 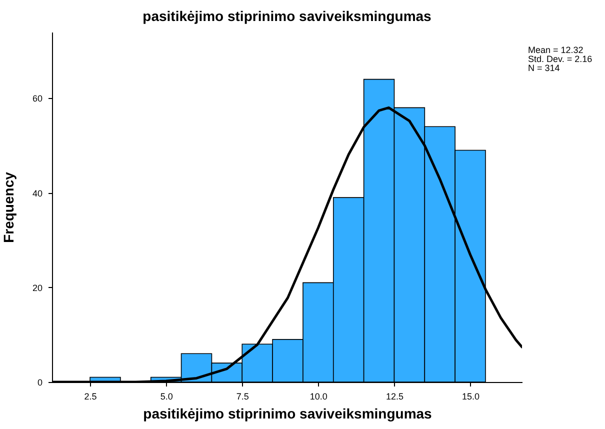 What do you see at coordinates (319, 397) in the screenshot?
I see `x-tick-label: 10.0` at bounding box center [319, 397].